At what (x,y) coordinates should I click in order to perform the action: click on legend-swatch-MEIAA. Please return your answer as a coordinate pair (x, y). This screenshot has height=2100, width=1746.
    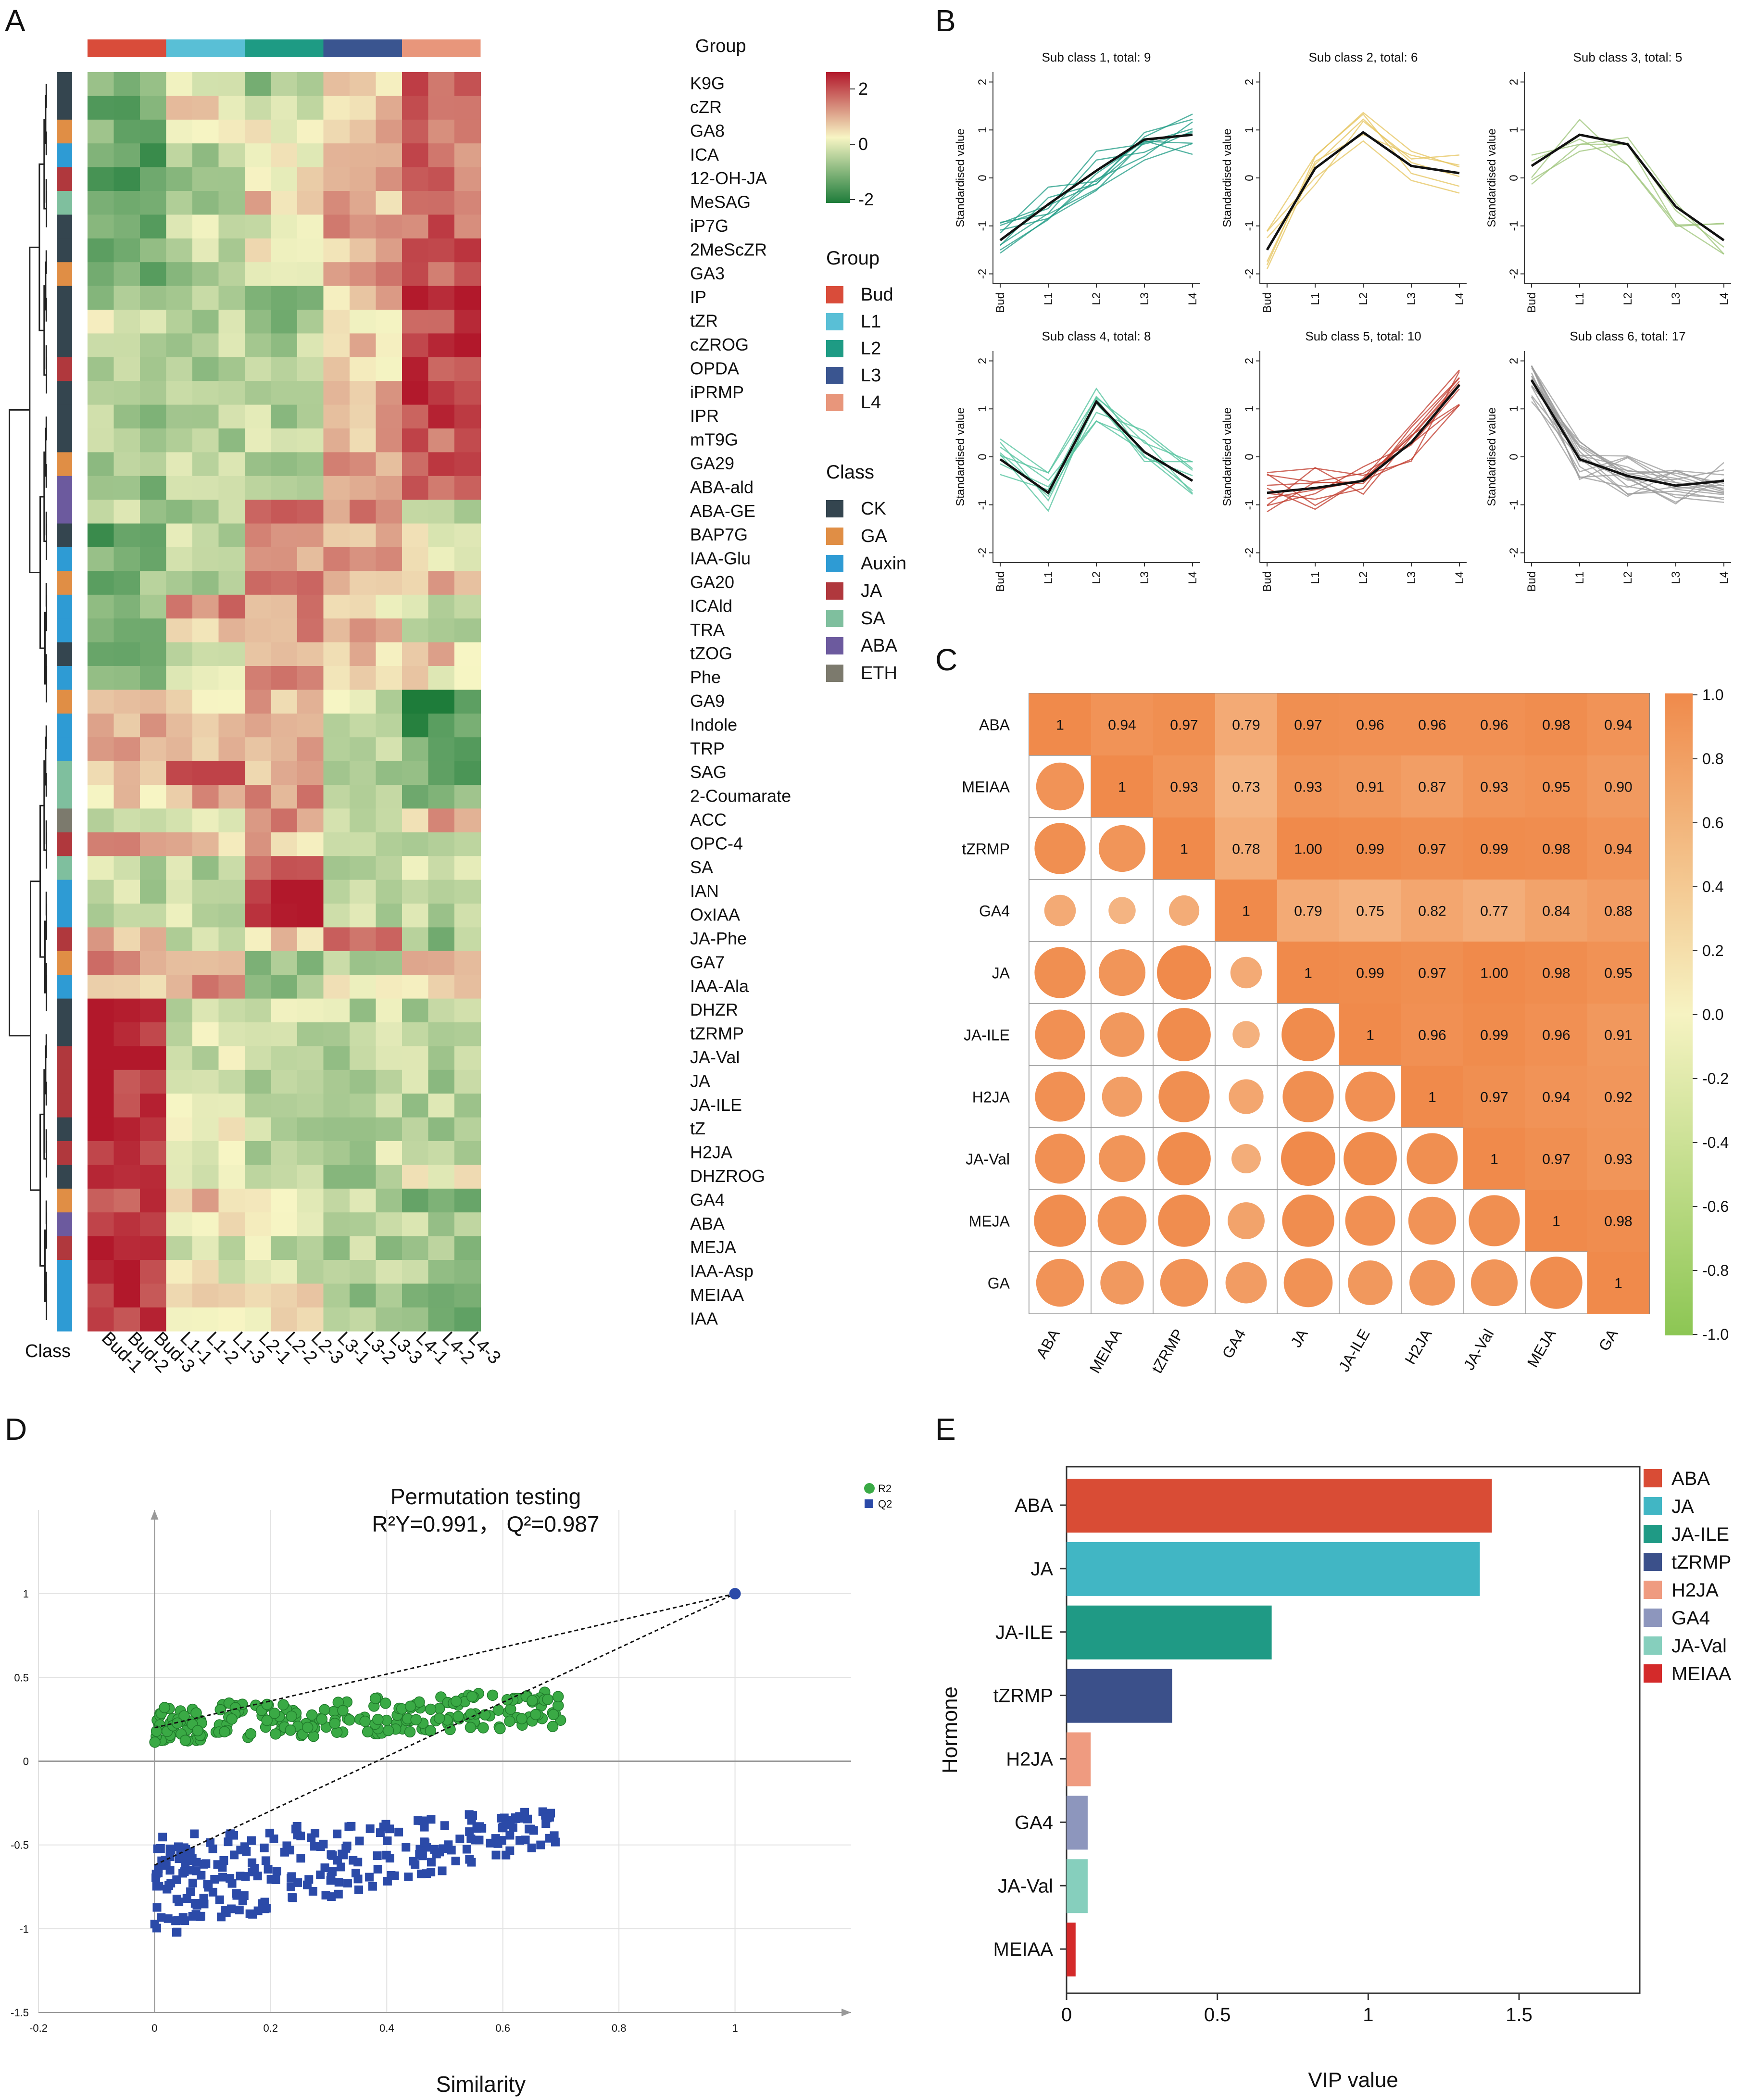
    Looking at the image, I should click on (1653, 1673).